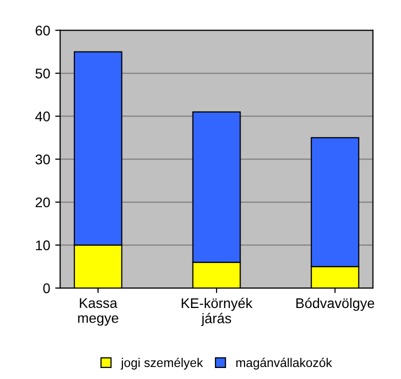 This screenshot has height=379, width=401. What do you see at coordinates (98, 312) in the screenshot?
I see `x-tick-label: Kassa megye` at bounding box center [98, 312].